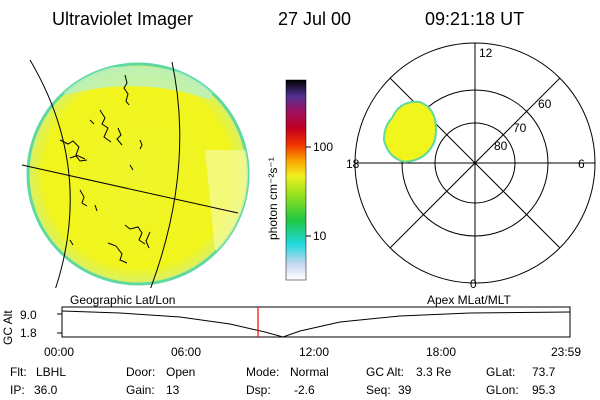 This screenshot has height=400, width=600. Describe the element at coordinates (263, 372) in the screenshot. I see `mode-key: Mode:` at that location.